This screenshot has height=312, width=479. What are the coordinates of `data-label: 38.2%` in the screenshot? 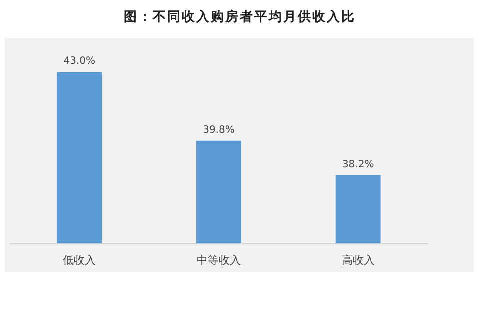 It's located at (358, 164).